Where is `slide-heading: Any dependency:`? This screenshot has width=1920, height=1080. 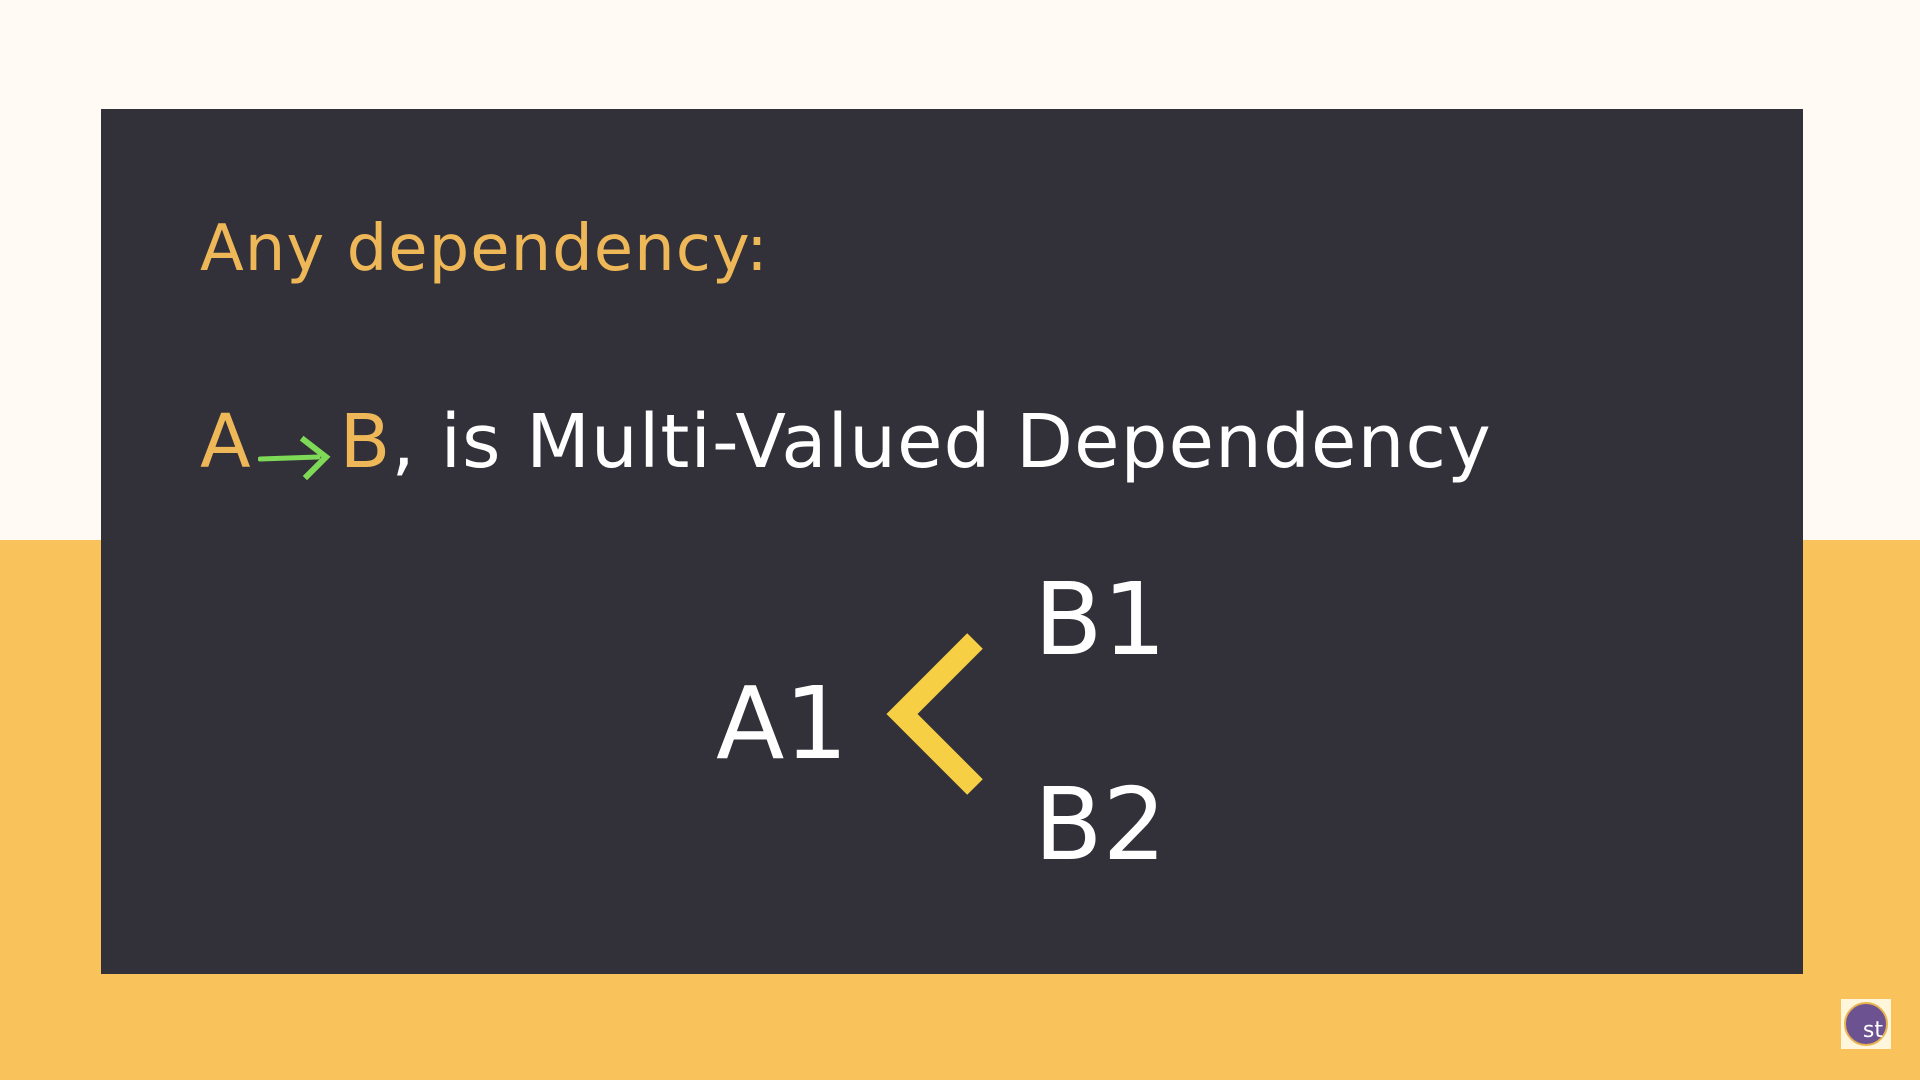
slide-heading: Any dependency: is located at coordinates (484, 249).